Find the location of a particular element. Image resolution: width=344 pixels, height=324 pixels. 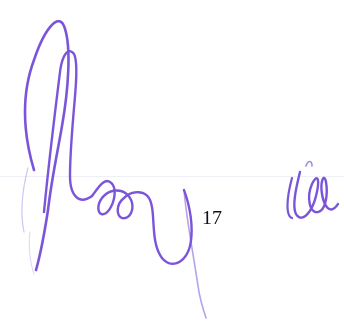

page-number: 17 is located at coordinates (212, 218).